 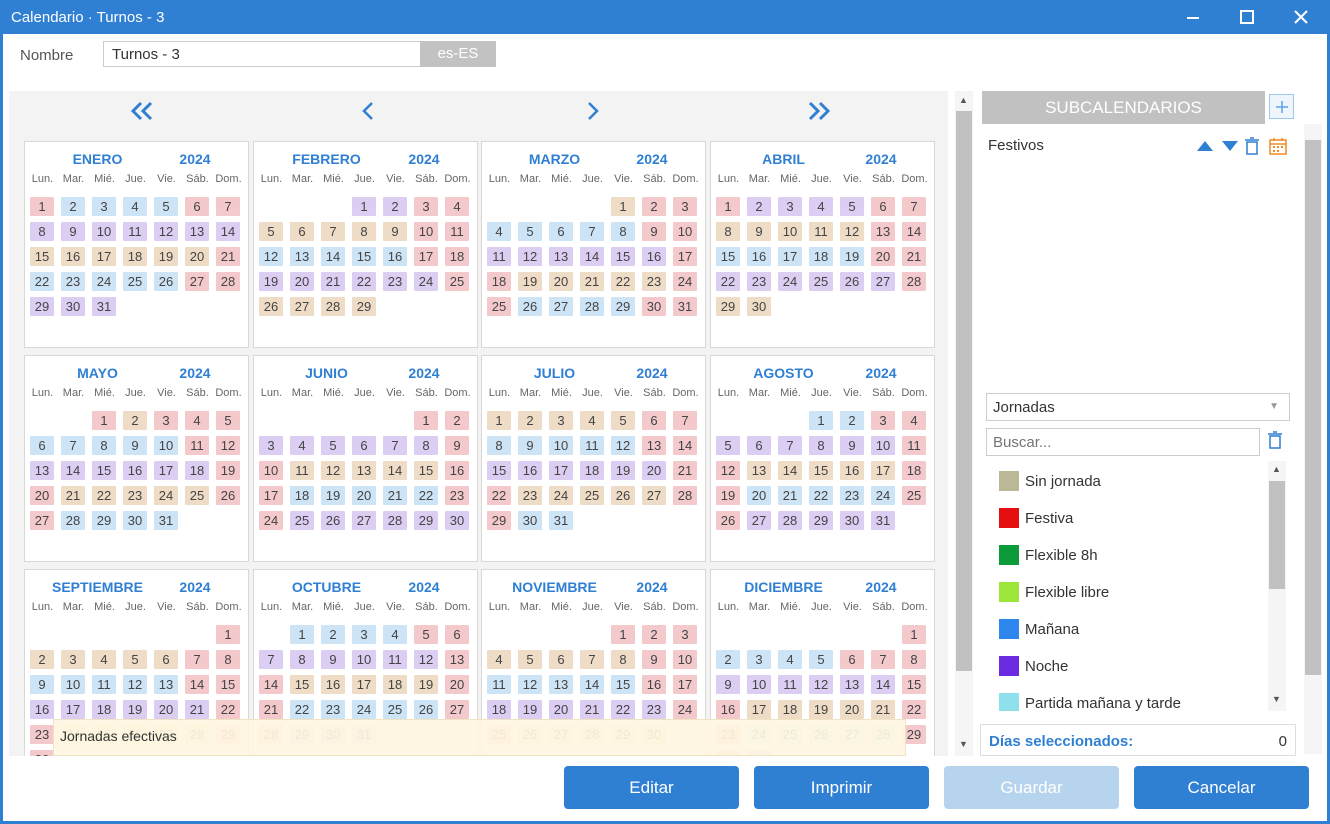 I want to click on day-cell: 13, so click(x=457, y=659).